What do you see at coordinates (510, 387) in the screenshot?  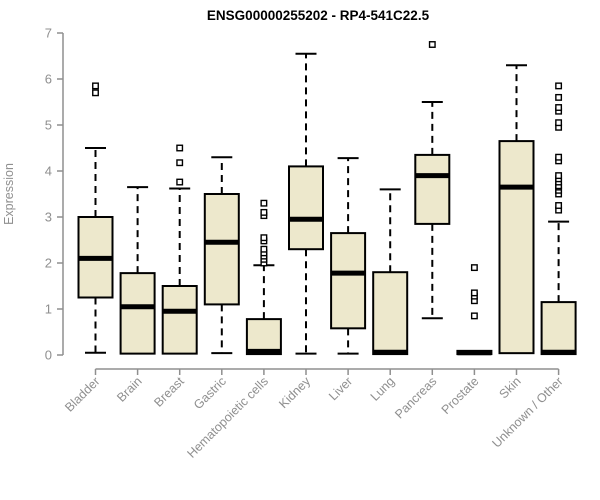 I see `x-category-label: Skin` at bounding box center [510, 387].